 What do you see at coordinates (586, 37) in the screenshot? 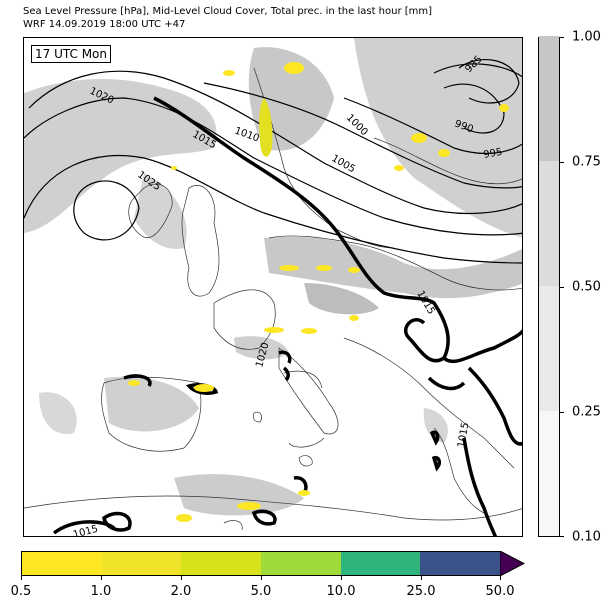
I see `cloud-tick-label: 1.00` at bounding box center [586, 37].